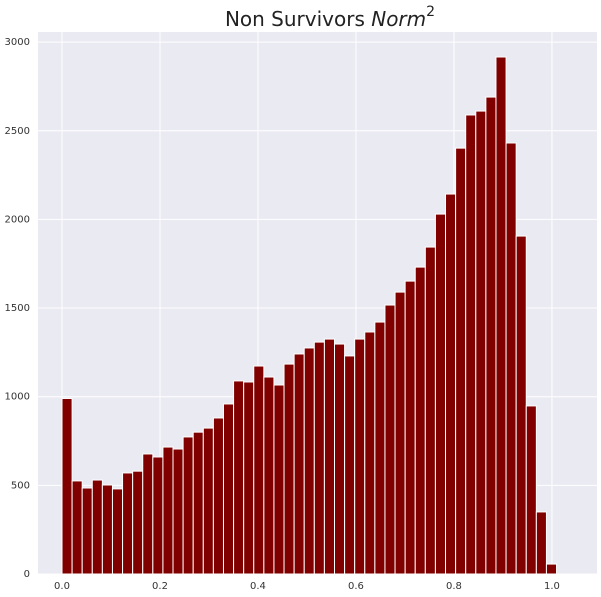 The width and height of the screenshot is (601, 597). I want to click on y-tick-label: 1000, so click(17, 397).